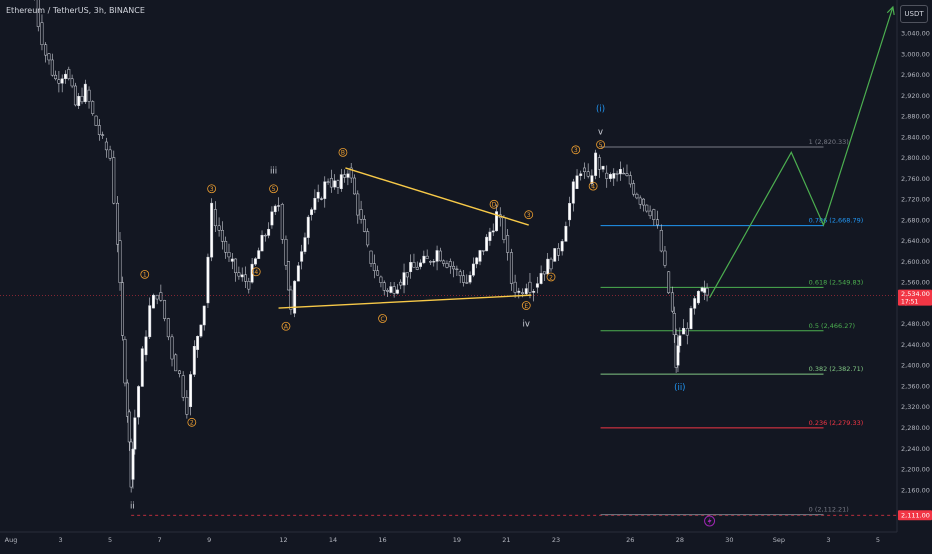 The height and width of the screenshot is (554, 932). Describe the element at coordinates (132, 506) in the screenshot. I see `wave-label: ii` at that location.